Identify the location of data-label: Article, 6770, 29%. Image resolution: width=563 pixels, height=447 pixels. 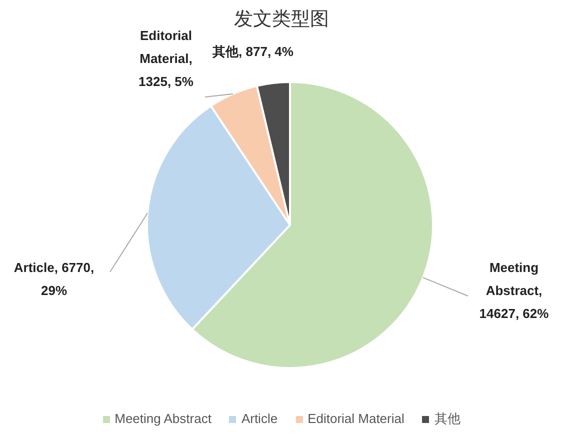
(54, 279).